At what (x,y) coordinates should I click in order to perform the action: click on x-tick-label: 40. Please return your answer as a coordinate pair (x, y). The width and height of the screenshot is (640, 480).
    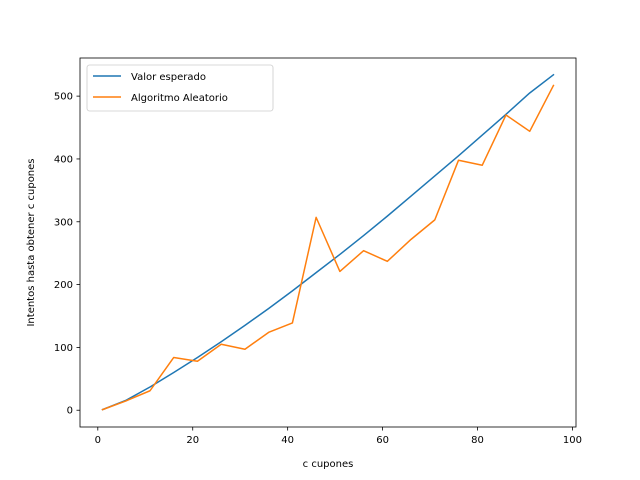
    Looking at the image, I should click on (287, 440).